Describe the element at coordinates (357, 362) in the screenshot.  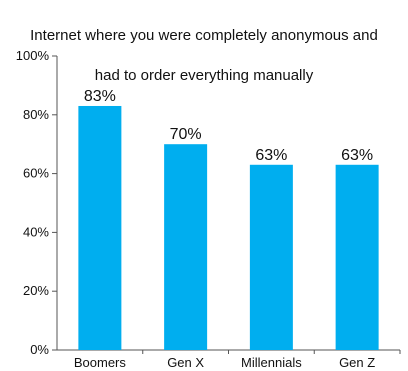
I see `category-label-gen-z: Gen Z` at that location.